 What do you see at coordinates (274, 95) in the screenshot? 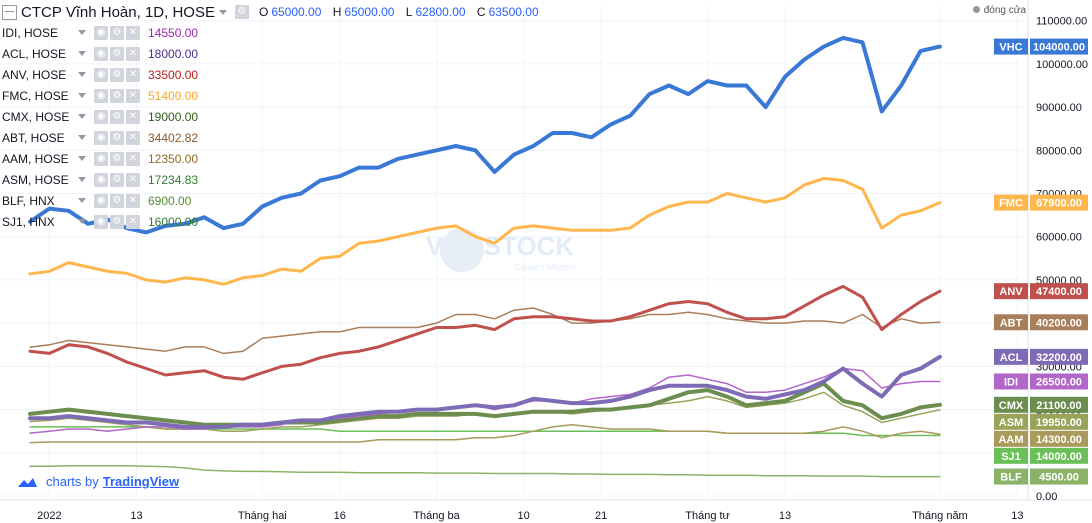
I see `comparison-row: FMC, HOSE ◉ ⚙ ✕ 51400.00` at bounding box center [274, 95].